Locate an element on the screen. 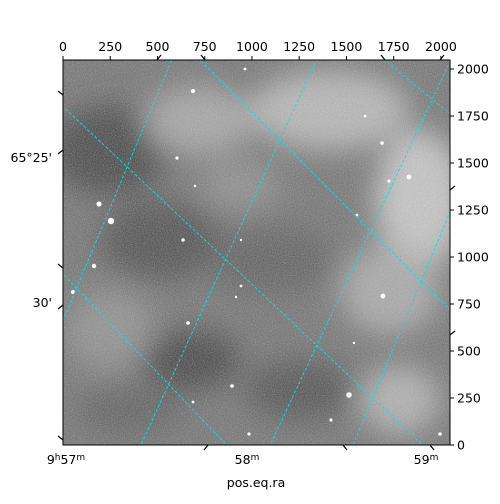 This screenshot has height=504, width=500. ra-tick-label-59: 59m is located at coordinates (426, 459).